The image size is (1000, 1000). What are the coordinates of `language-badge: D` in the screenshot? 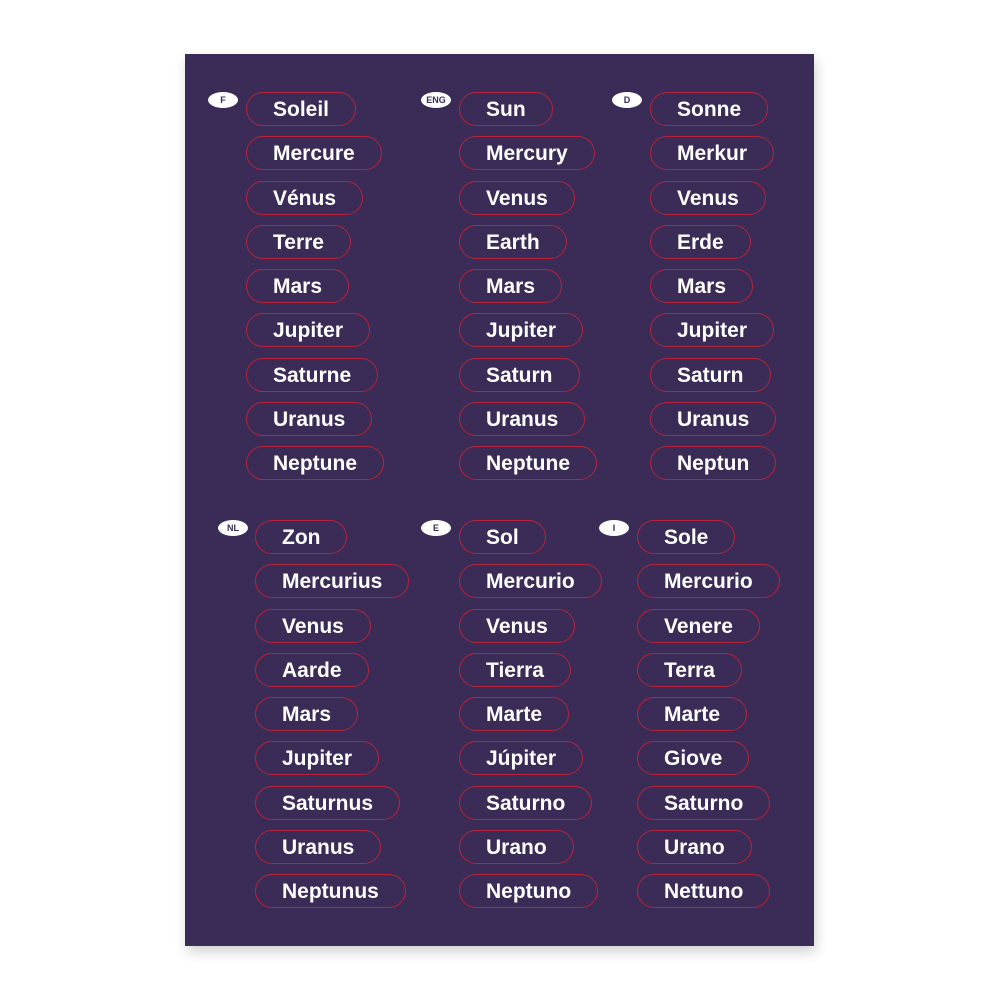 It's located at (627, 100).